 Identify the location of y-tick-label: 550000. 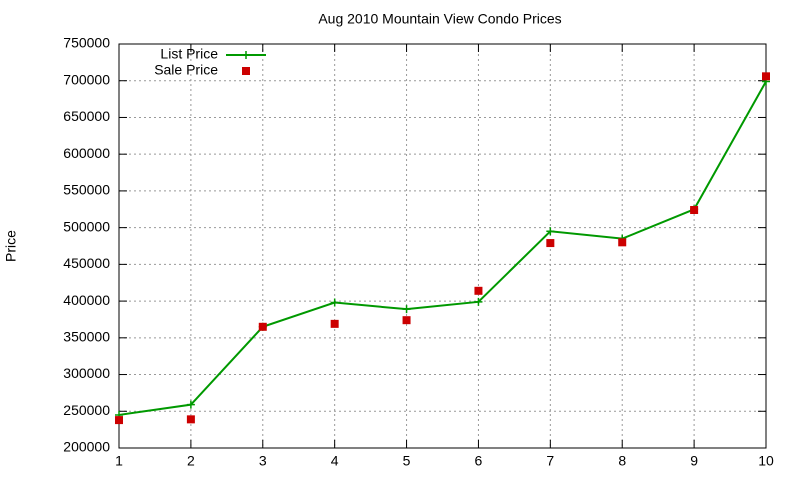
(86, 190).